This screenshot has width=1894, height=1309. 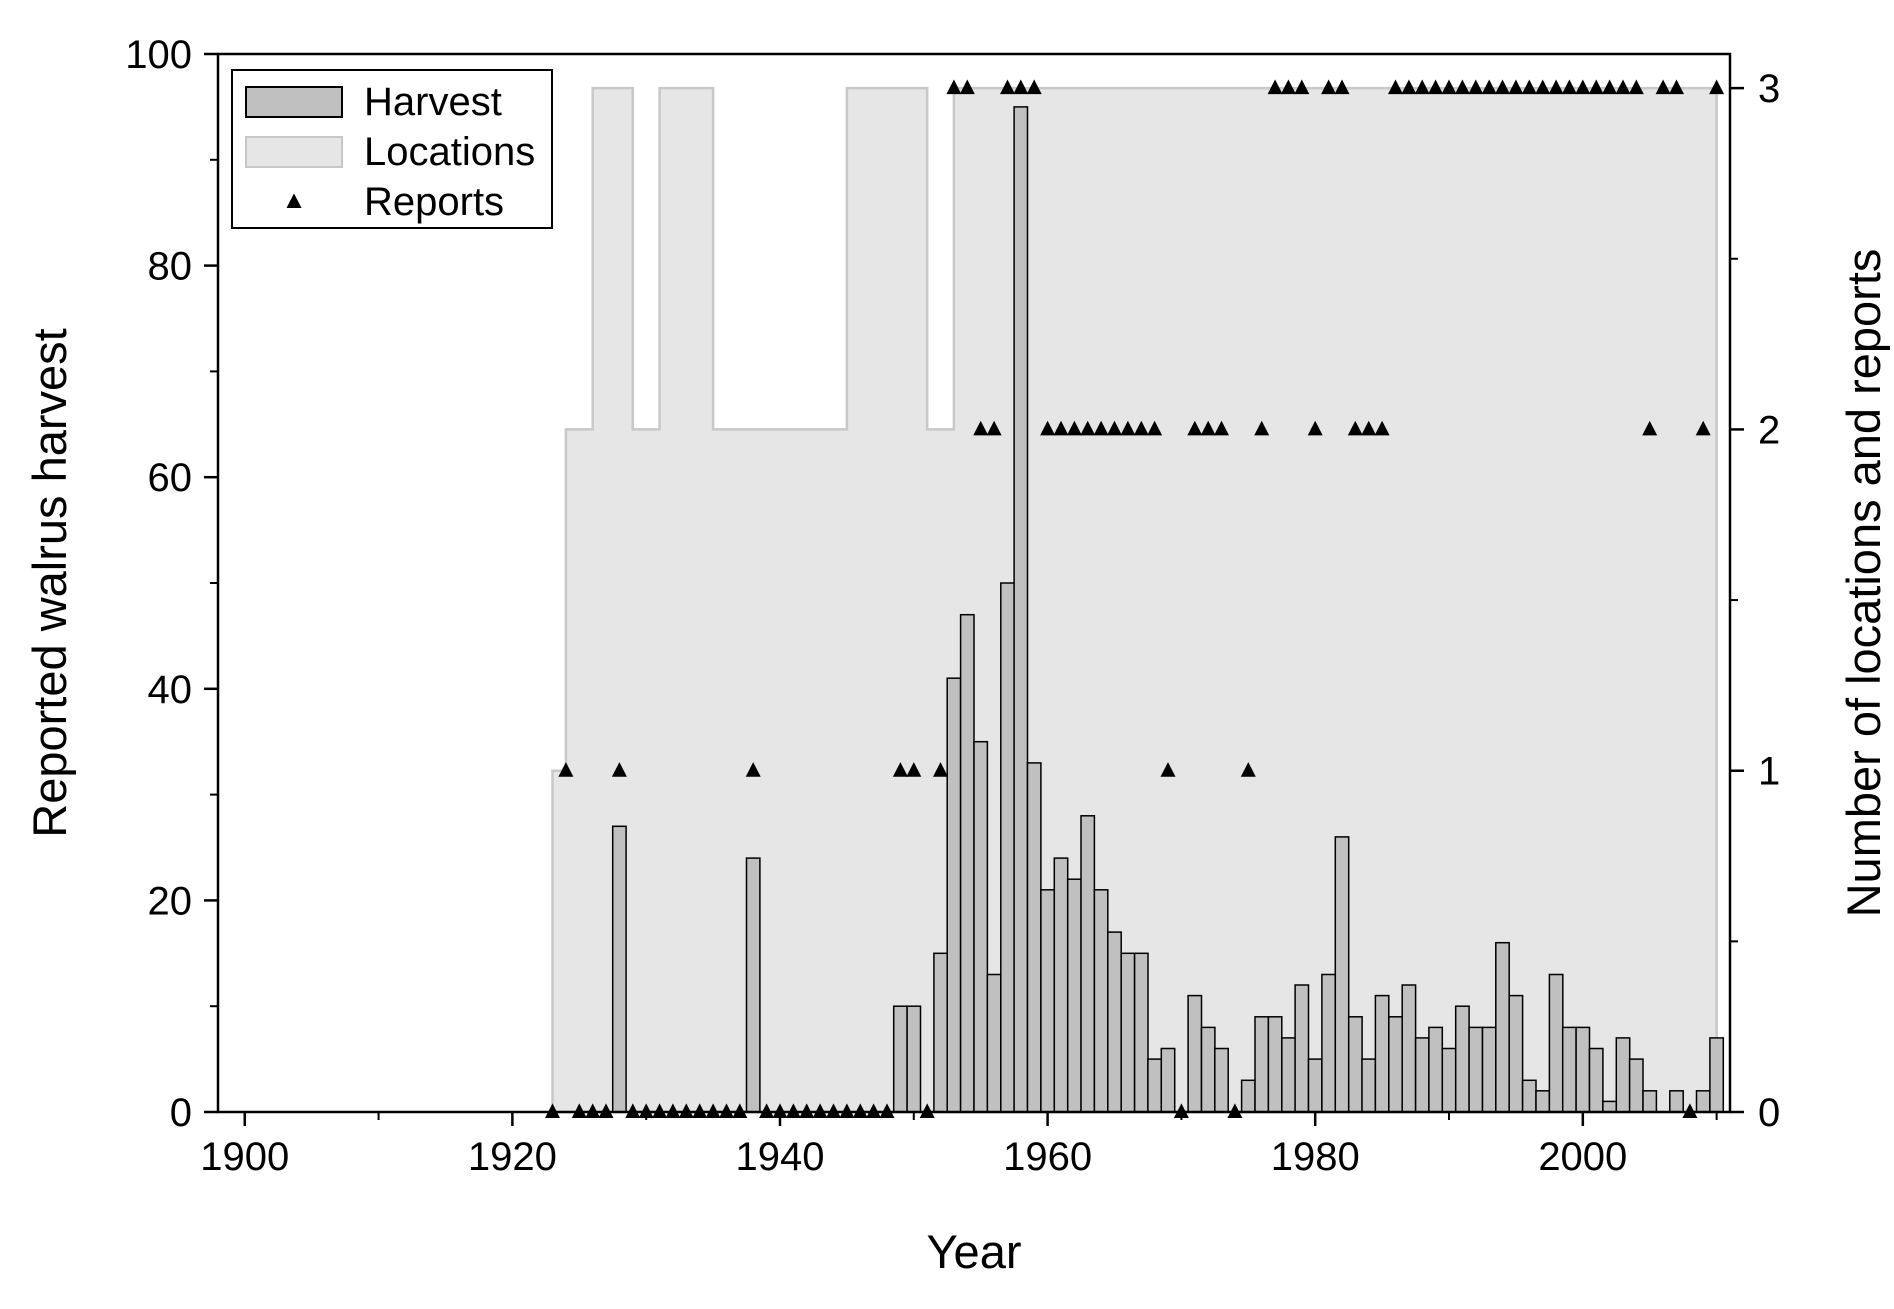 What do you see at coordinates (1288, 87) in the screenshot?
I see `report-marker-1978` at bounding box center [1288, 87].